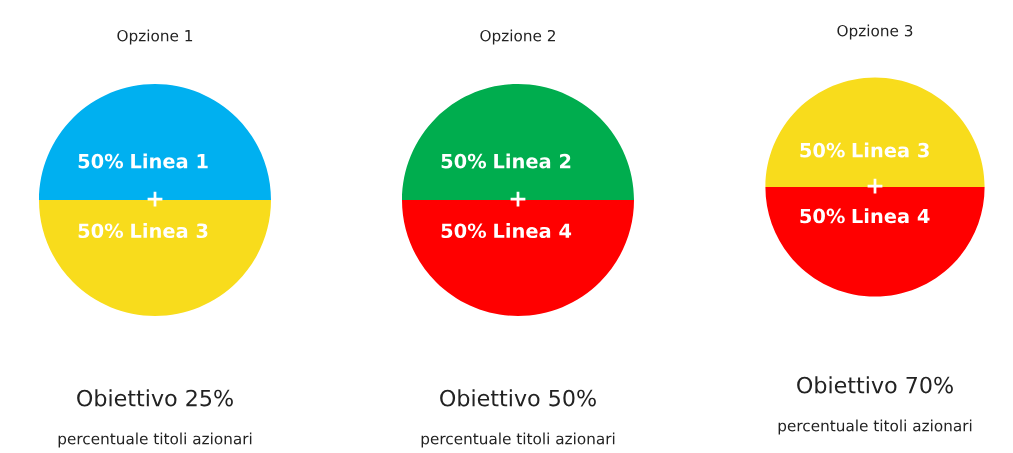  Describe the element at coordinates (875, 32) in the screenshot. I see `chart-title: Opzione 3` at that location.